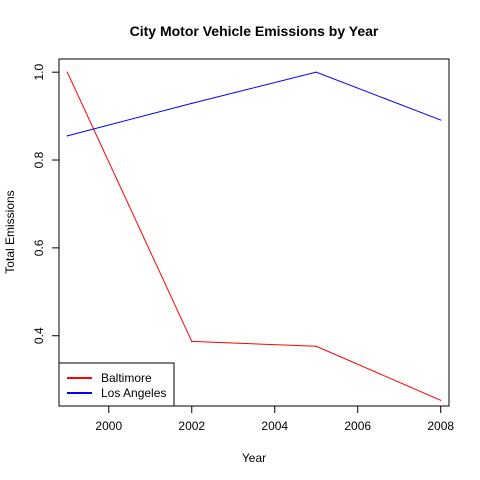  What do you see at coordinates (39, 335) in the screenshot?
I see `y-tick-label: 0.4` at bounding box center [39, 335].